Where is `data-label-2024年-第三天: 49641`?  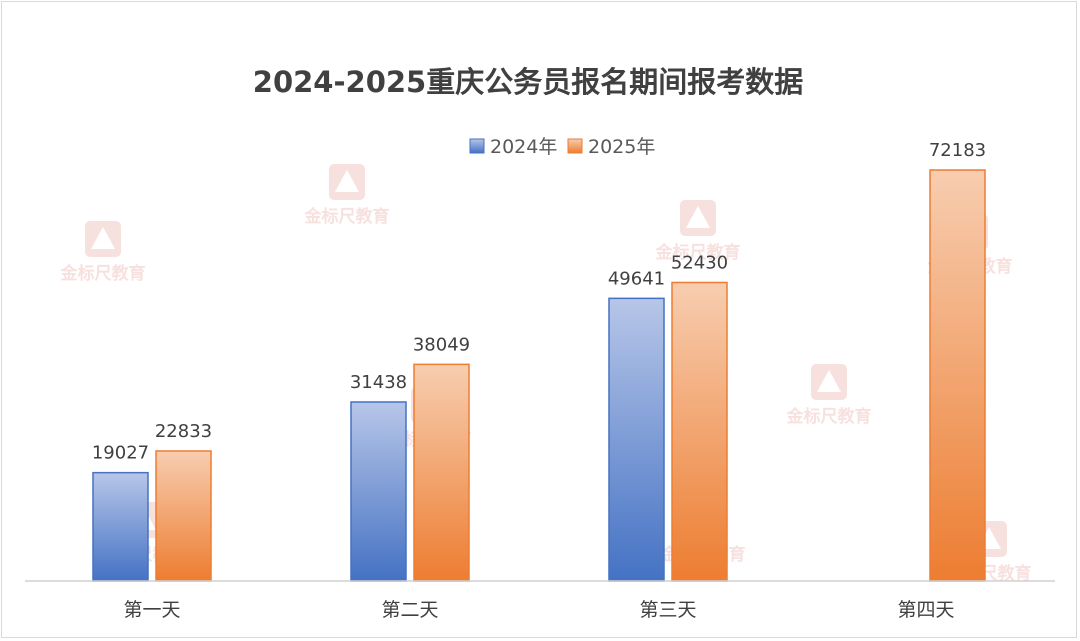 data-label-2024年-第三天: 49641 is located at coordinates (636, 278).